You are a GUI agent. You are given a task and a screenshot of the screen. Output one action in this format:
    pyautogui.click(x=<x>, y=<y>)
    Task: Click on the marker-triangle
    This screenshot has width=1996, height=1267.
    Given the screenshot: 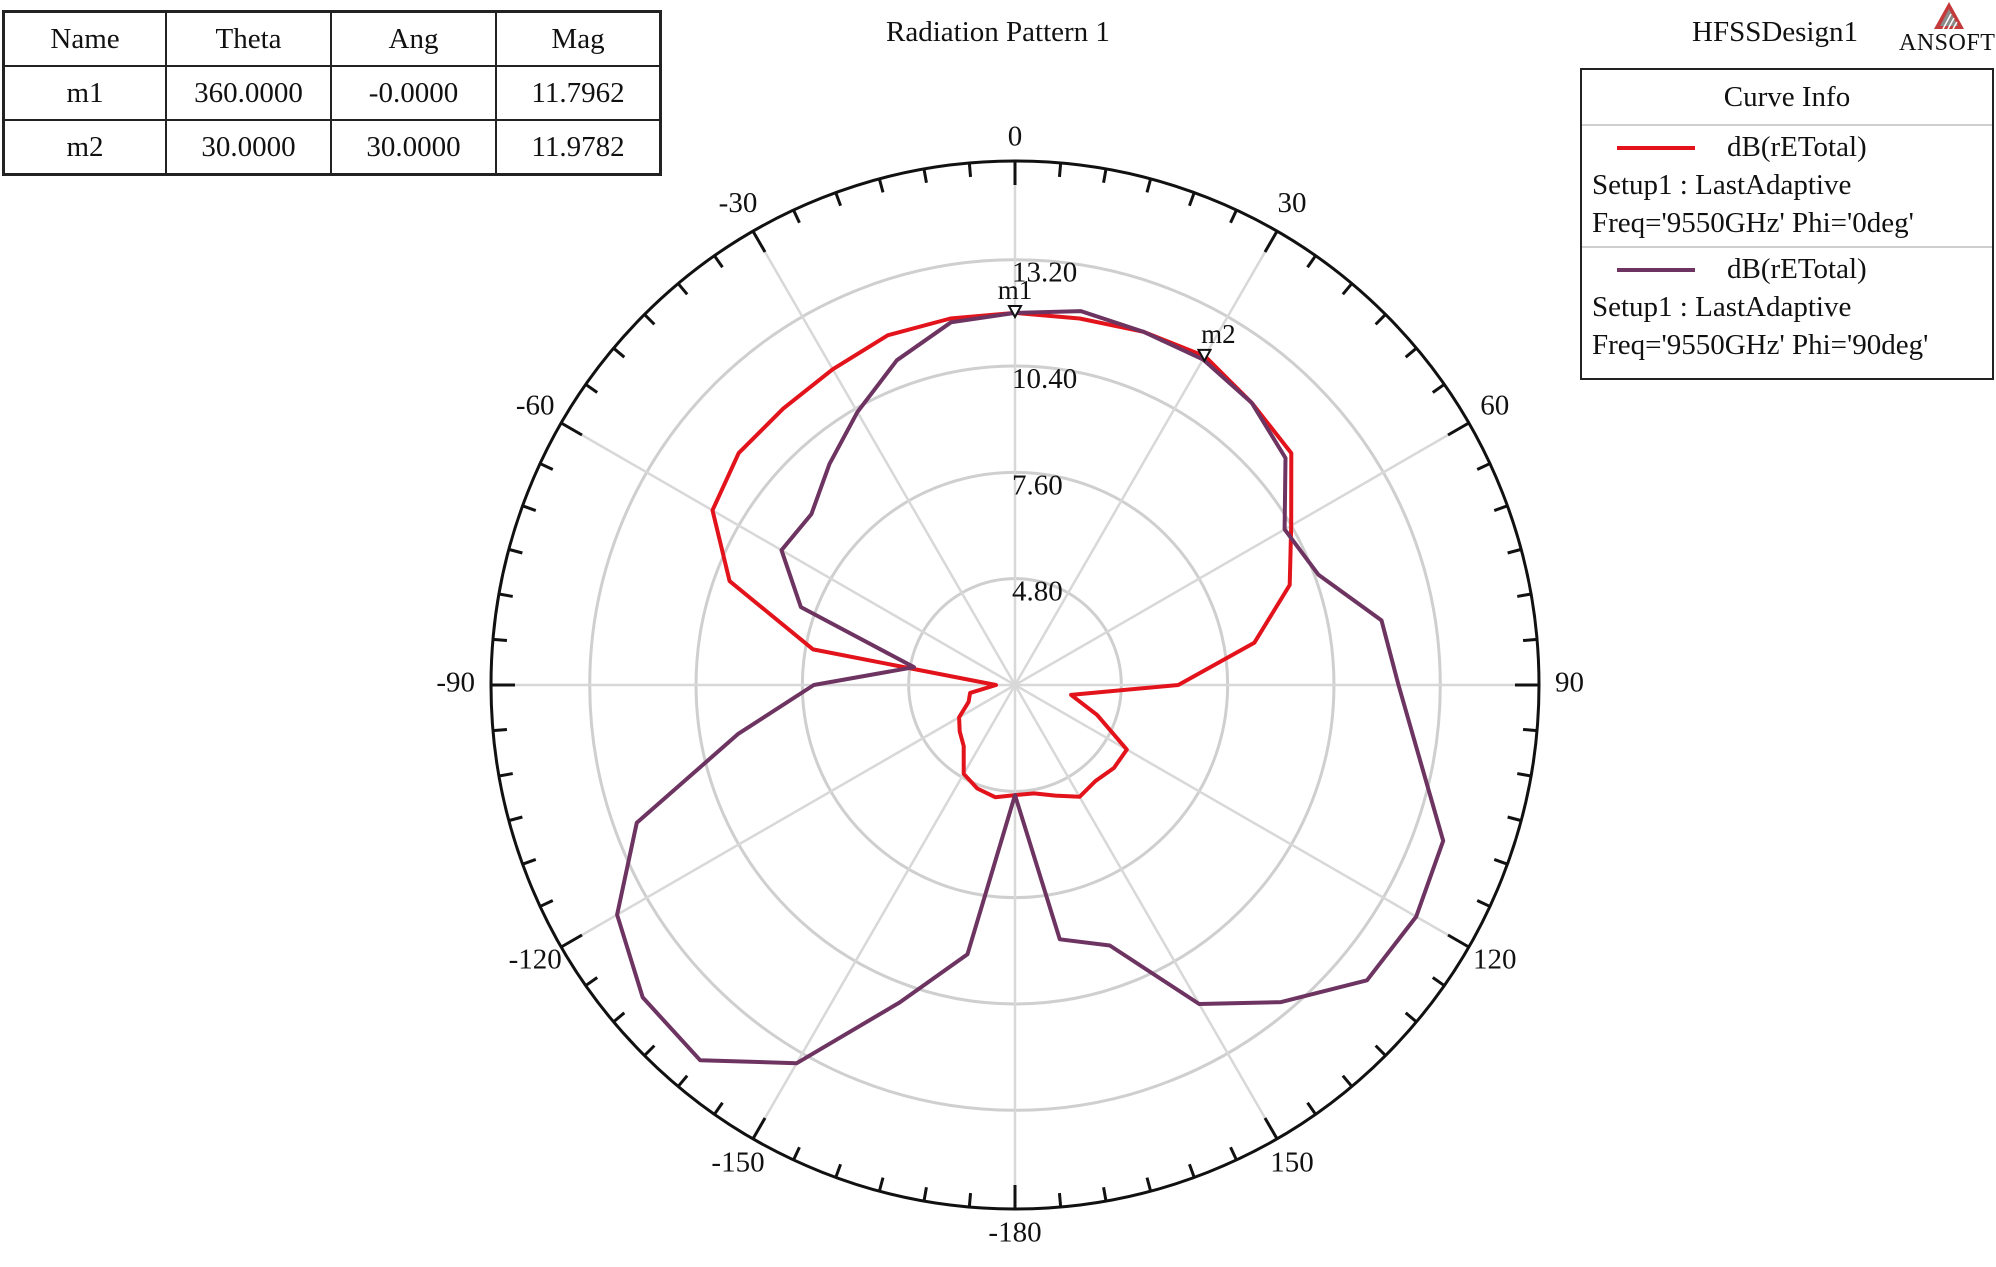 What is the action you would take?
    pyautogui.click(x=1204, y=355)
    